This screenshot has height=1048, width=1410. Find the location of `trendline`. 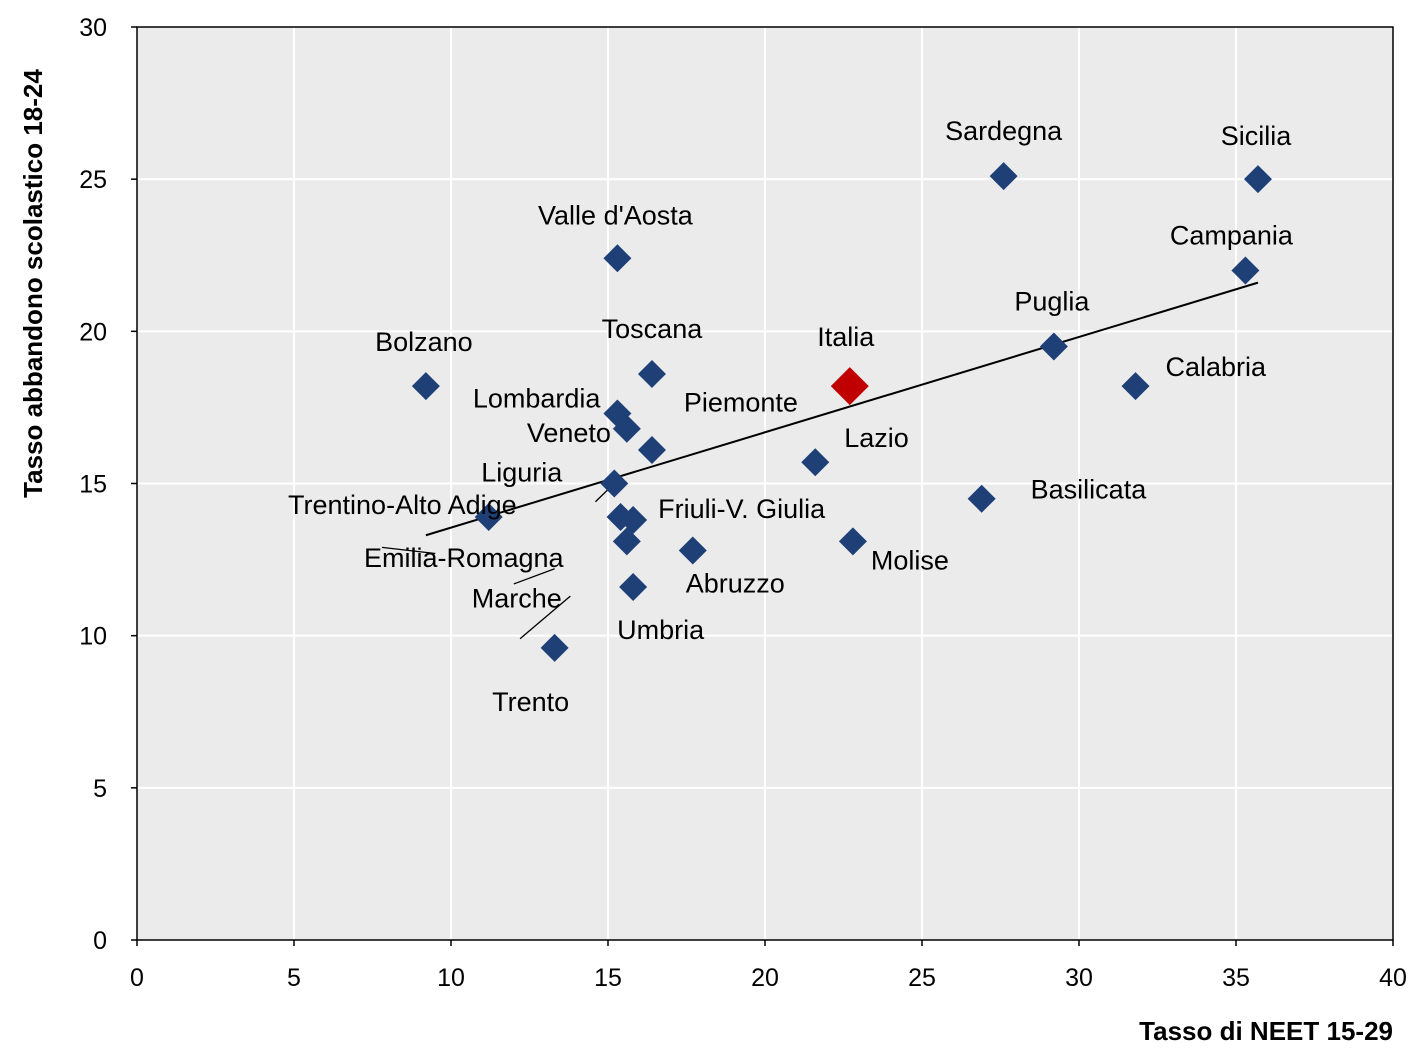

trendline is located at coordinates (842, 409).